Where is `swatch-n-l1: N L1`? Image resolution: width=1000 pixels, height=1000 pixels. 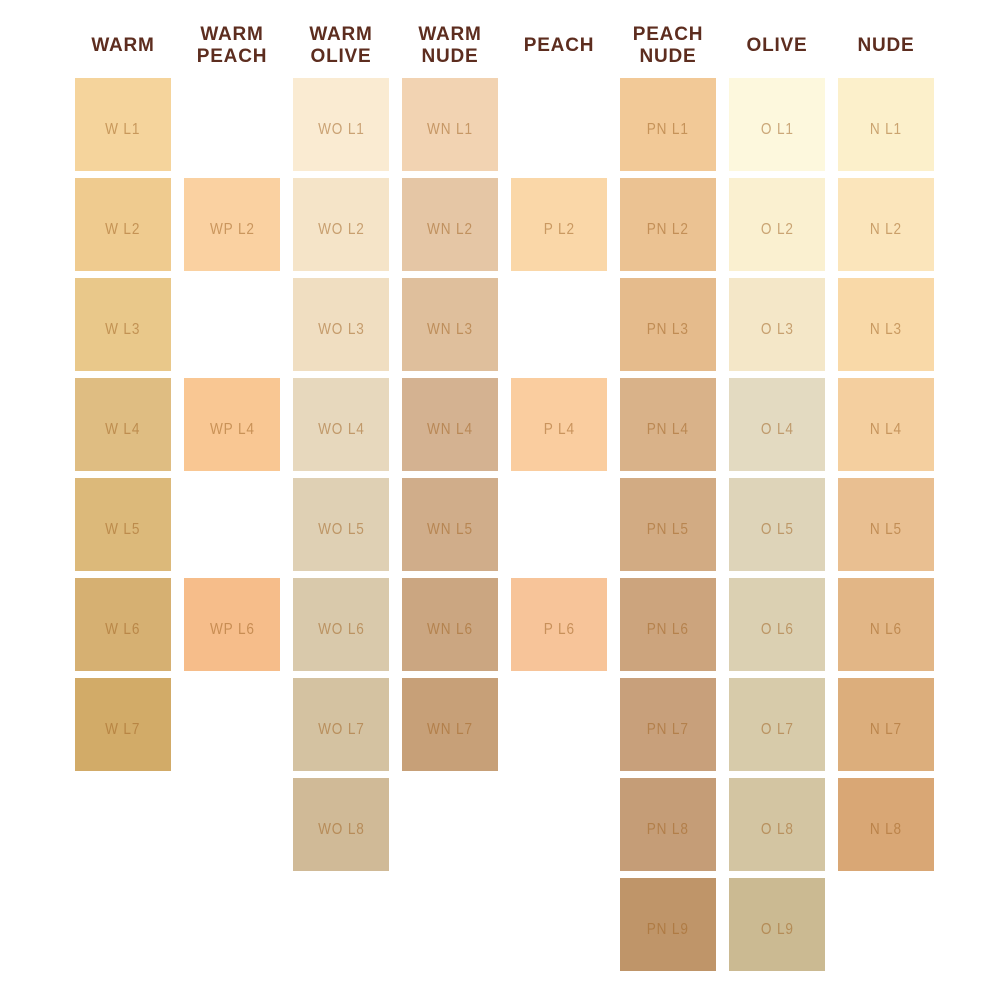
swatch-n-l1: N L1 is located at coordinates (886, 124).